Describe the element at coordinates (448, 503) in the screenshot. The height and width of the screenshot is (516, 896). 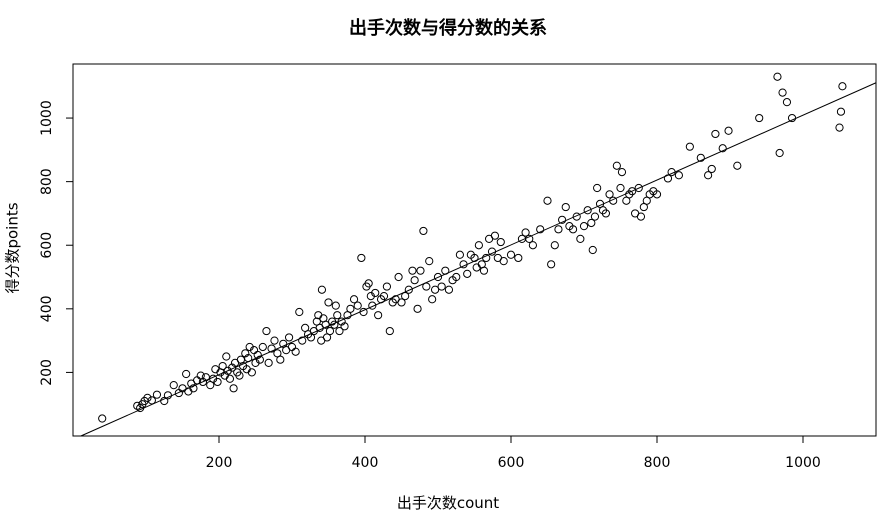
I see `x-axis-label: 出手次数count` at that location.